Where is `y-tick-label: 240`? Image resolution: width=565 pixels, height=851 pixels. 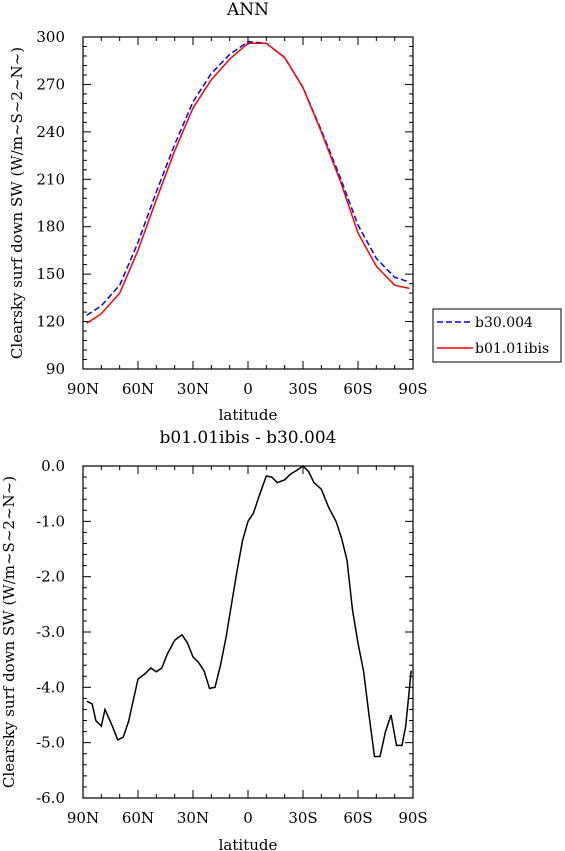 y-tick-label: 240 is located at coordinates (50, 132).